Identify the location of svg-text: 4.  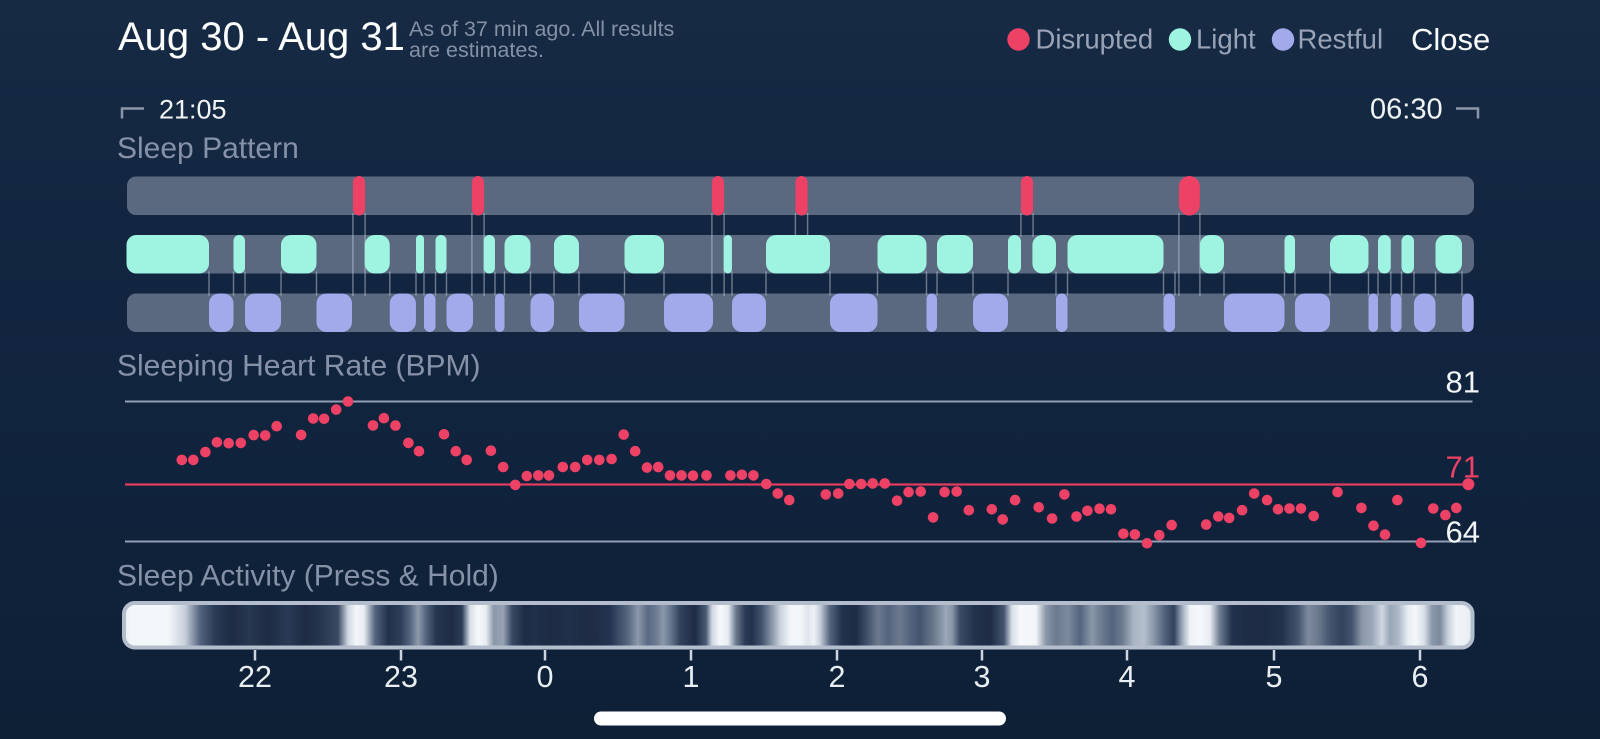
(1127, 677).